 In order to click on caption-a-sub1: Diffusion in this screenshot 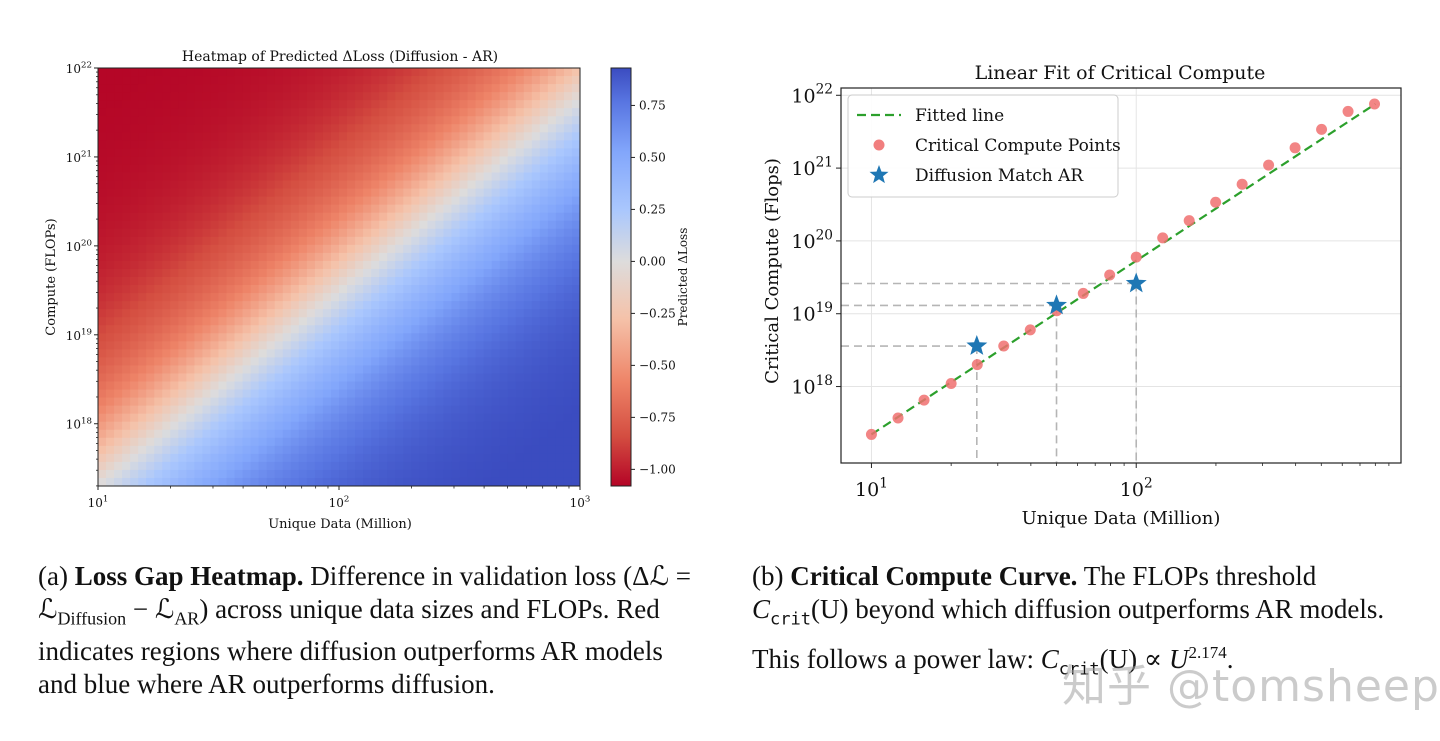, I will do `click(92, 618)`.